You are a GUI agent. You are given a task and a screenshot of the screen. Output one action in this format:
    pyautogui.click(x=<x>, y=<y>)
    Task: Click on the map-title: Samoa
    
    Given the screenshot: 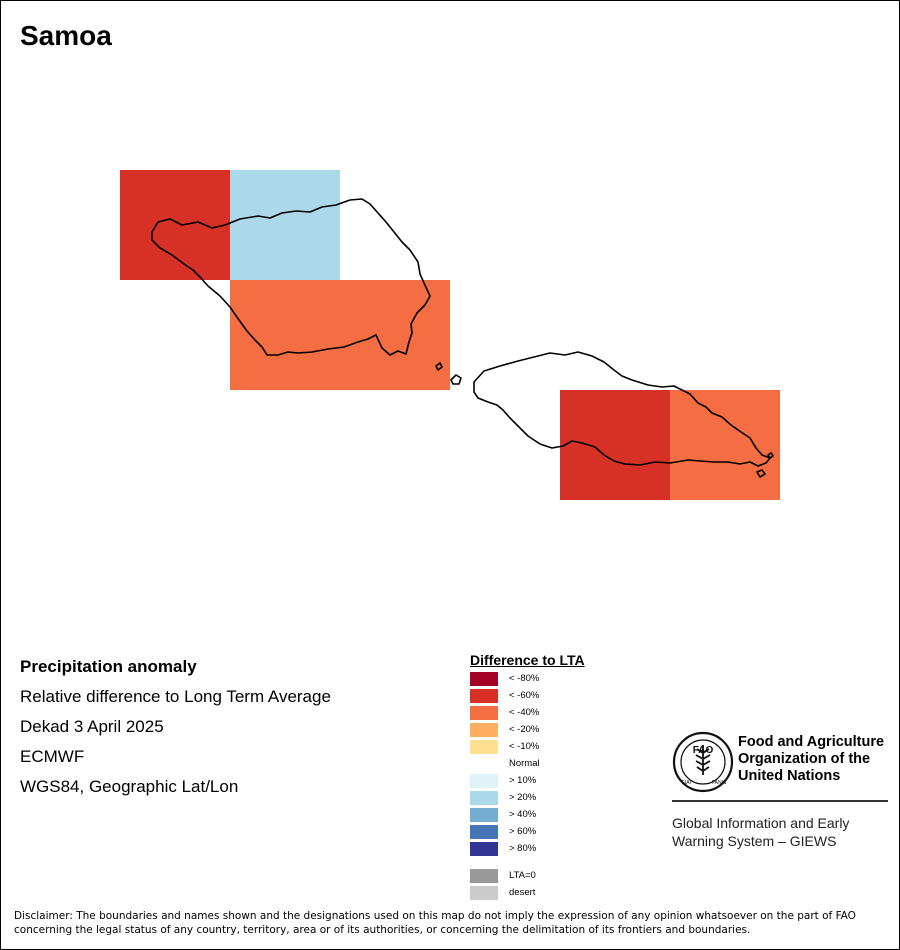 What is the action you would take?
    pyautogui.click(x=66, y=35)
    